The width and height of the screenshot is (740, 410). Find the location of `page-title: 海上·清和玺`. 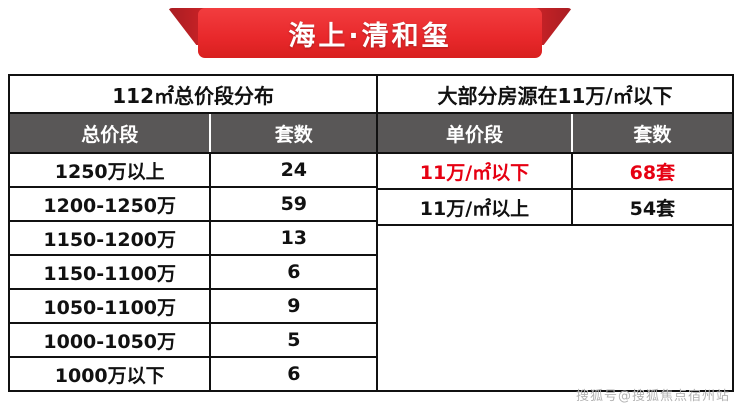

page-title: 海上·清和玺 is located at coordinates (370, 36).